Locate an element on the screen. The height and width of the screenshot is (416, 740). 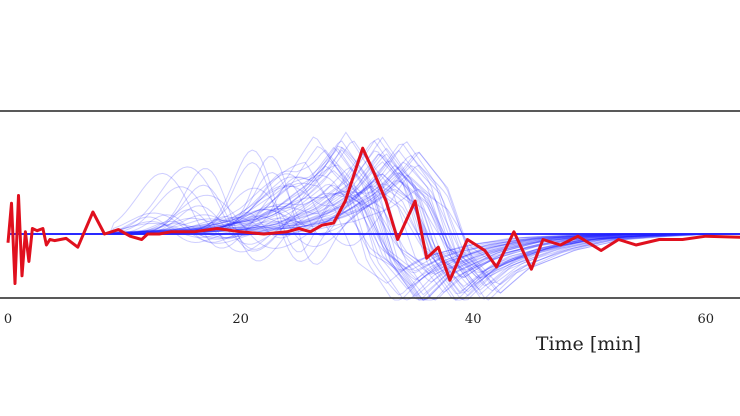
x-tick-label: 0 is located at coordinates (8, 319).